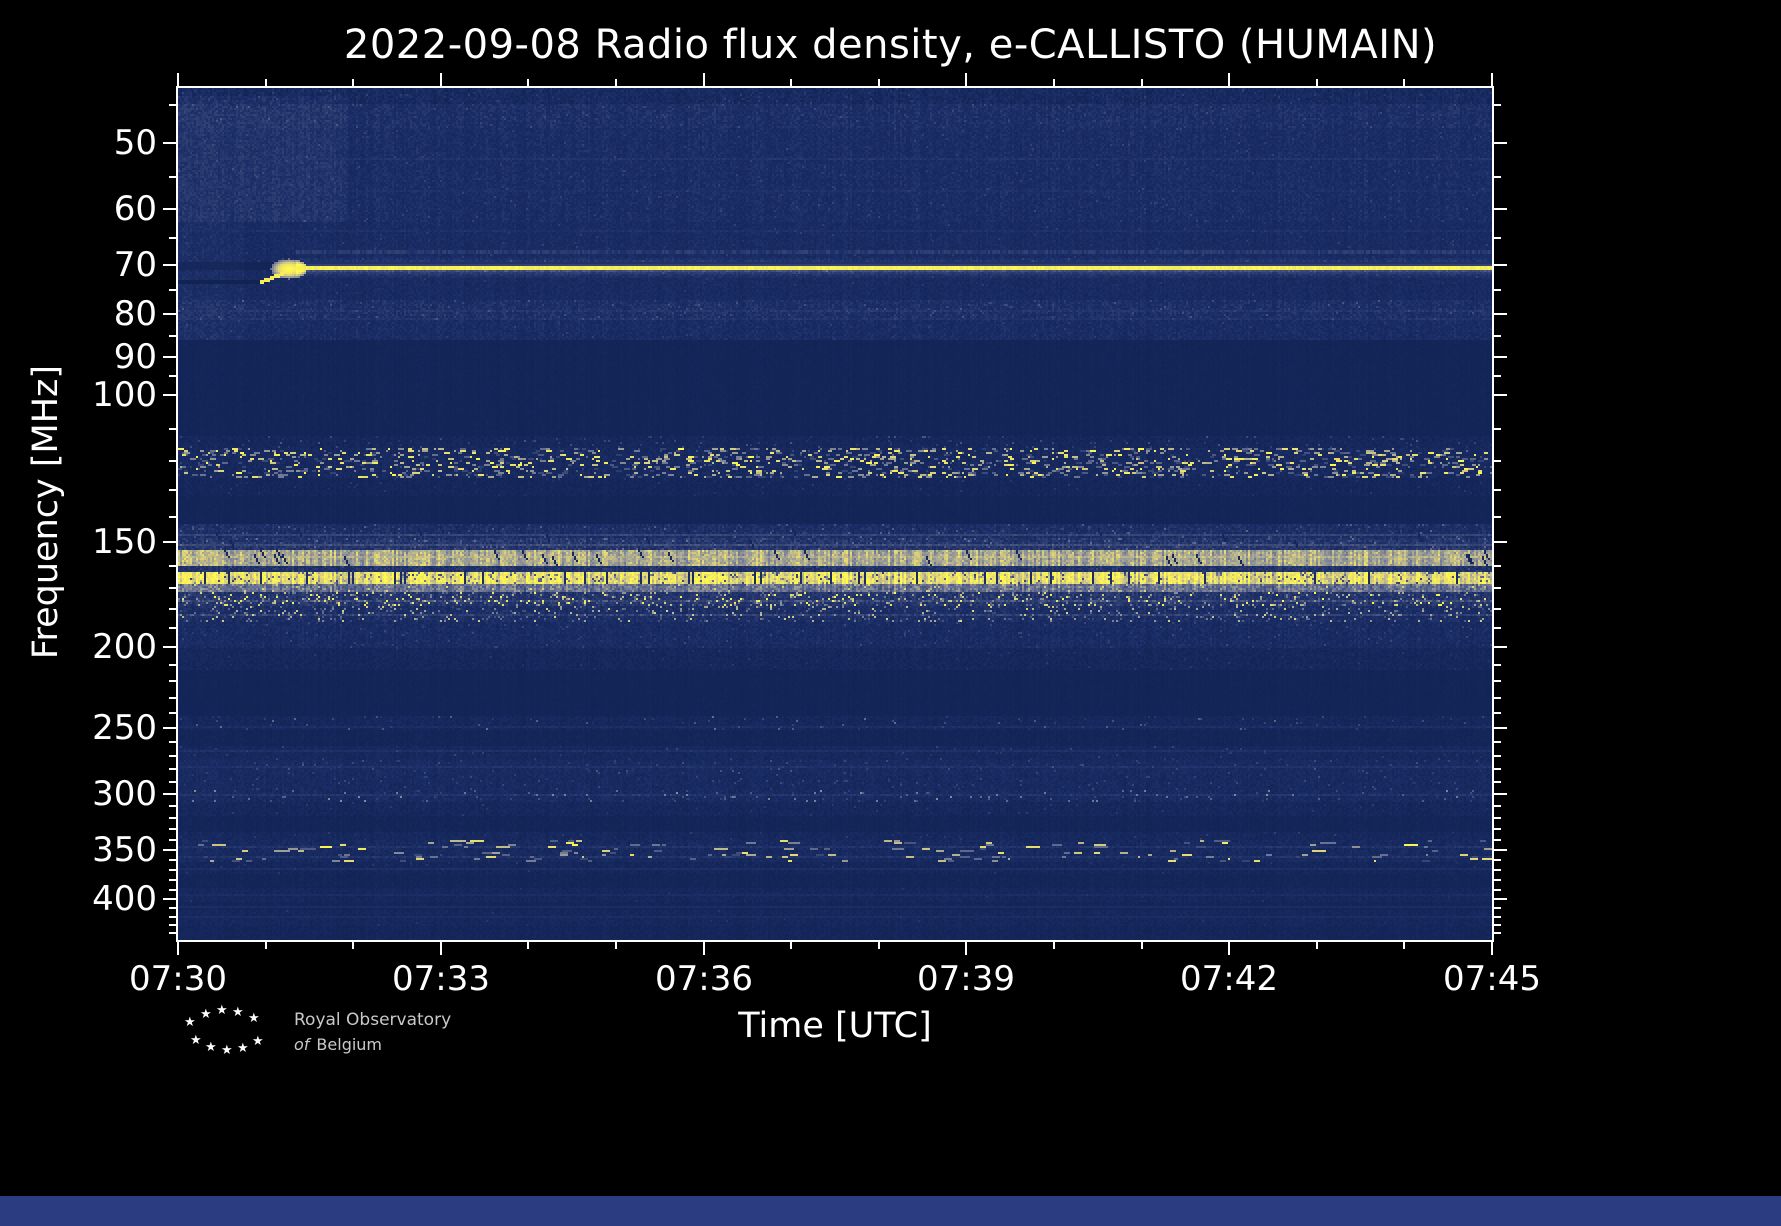 Image resolution: width=1781 pixels, height=1226 pixels. I want to click on x-tick-label: 07:39, so click(966, 979).